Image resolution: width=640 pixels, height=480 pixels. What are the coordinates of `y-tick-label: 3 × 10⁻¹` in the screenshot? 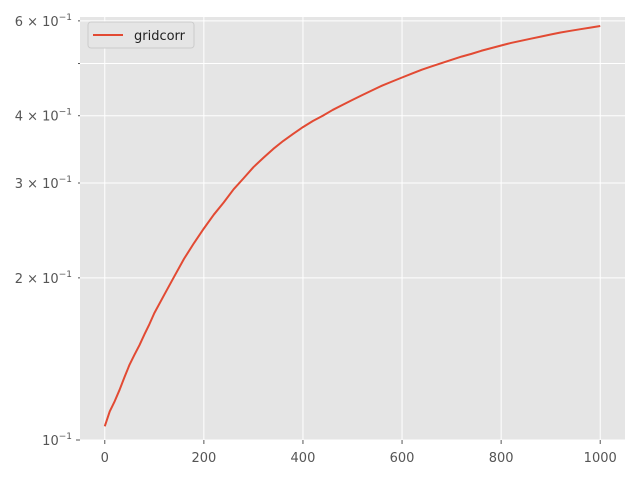 It's located at (43, 183).